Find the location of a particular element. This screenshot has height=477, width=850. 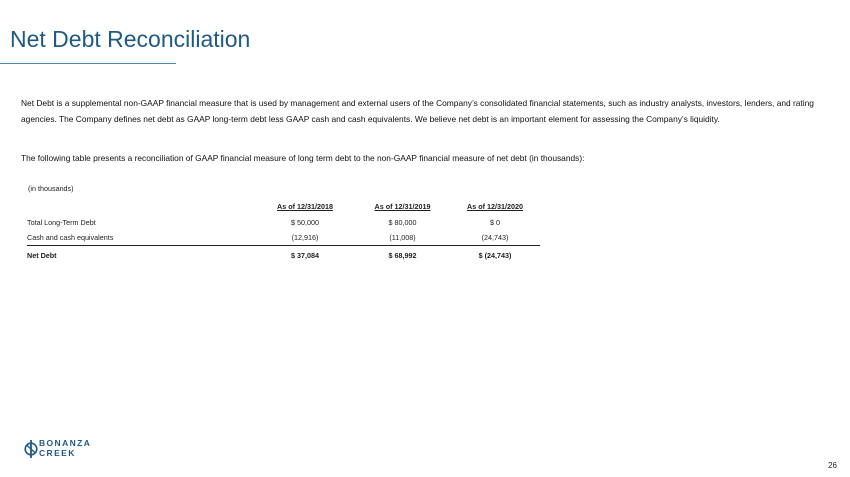

cell-value: (12,916) is located at coordinates (305, 238).